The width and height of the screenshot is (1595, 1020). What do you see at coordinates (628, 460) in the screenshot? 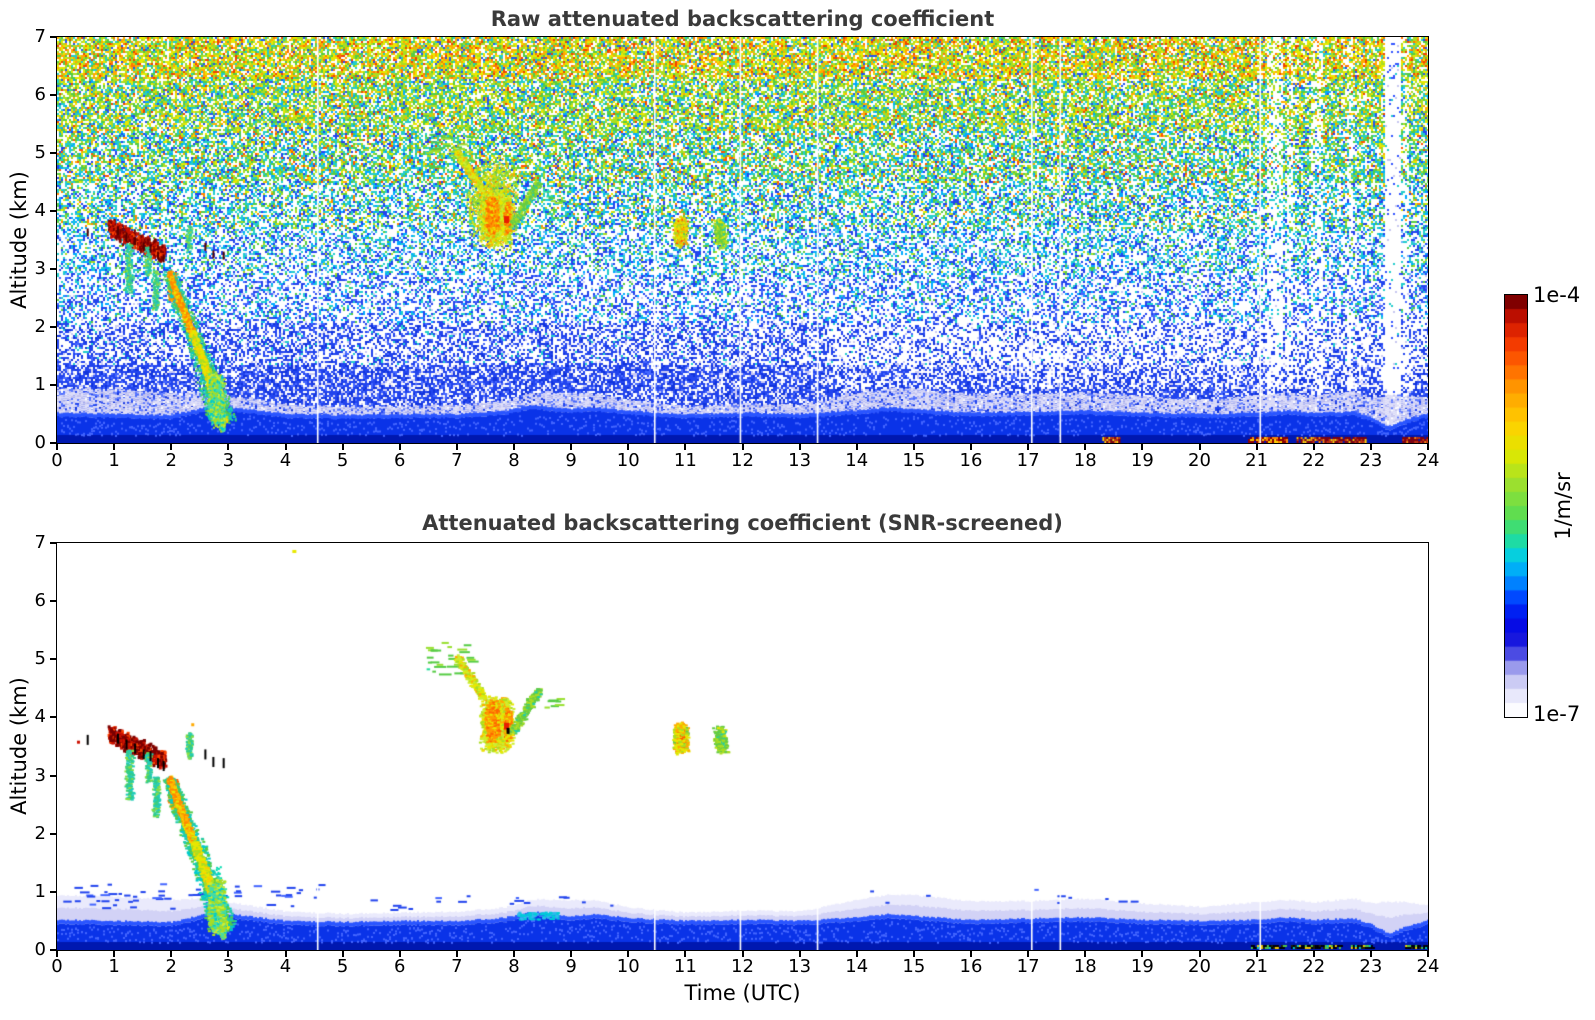
I see `x-tick-label: 10` at bounding box center [628, 460].